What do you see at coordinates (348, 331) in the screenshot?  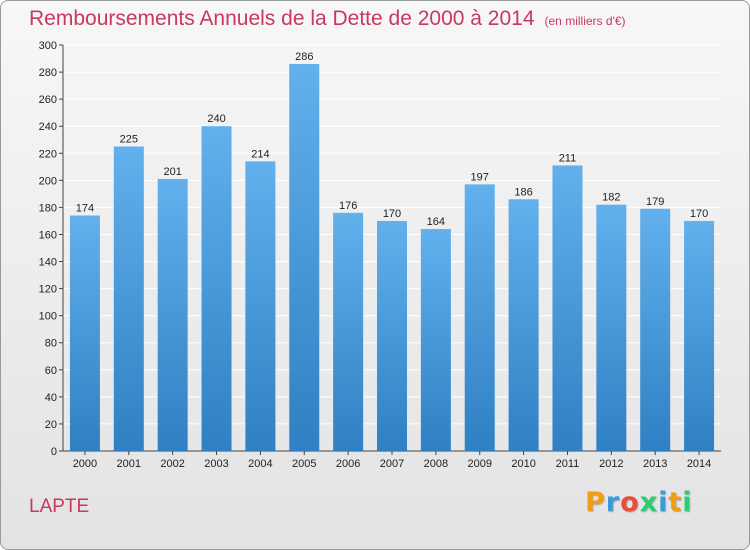 I see `bar-2006` at bounding box center [348, 331].